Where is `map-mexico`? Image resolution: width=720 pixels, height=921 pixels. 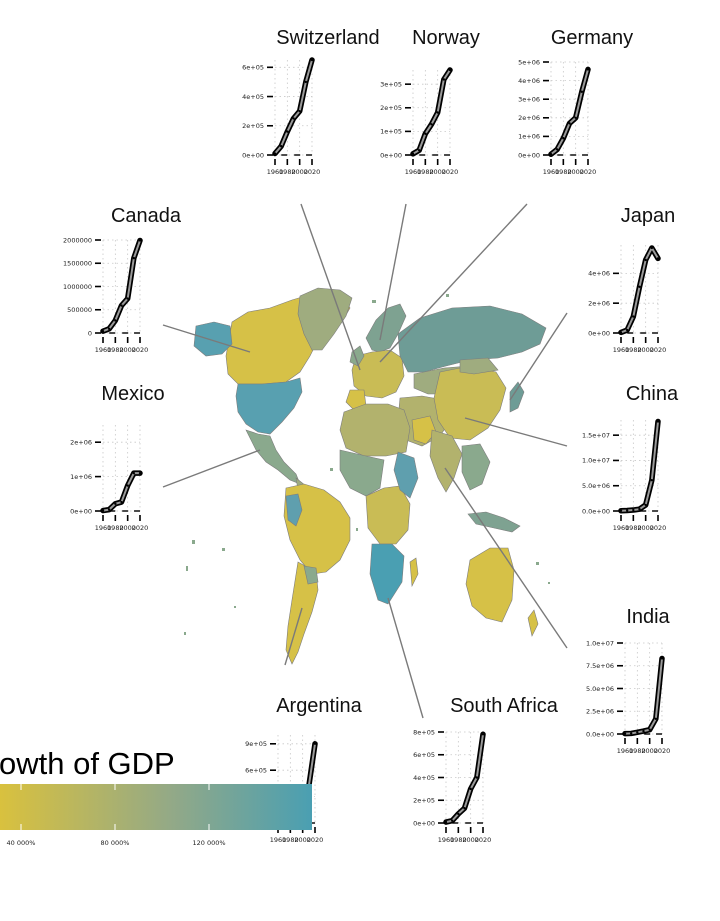 map-mexico is located at coordinates (273, 457).